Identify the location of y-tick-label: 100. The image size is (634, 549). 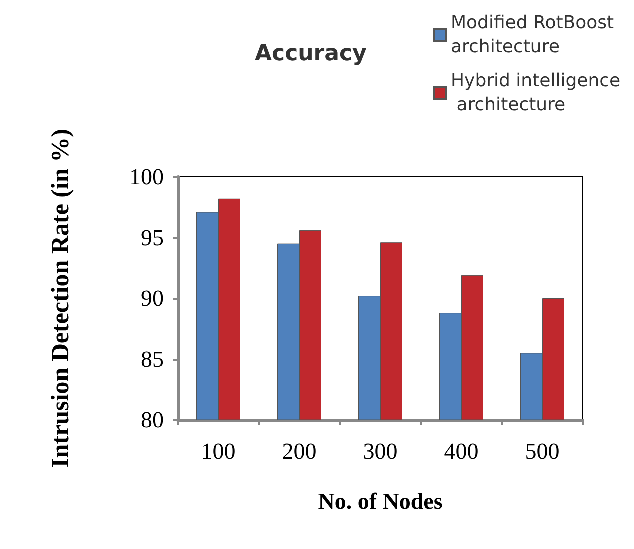
(147, 177).